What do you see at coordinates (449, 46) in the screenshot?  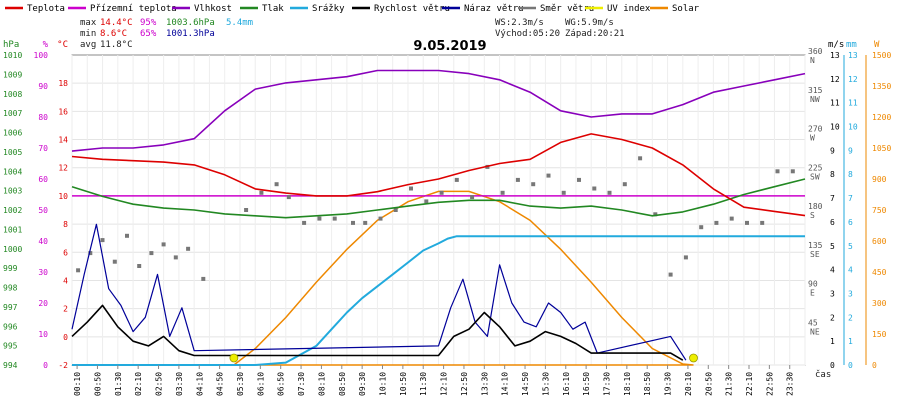 I see `chart-title: 9.05.2019` at bounding box center [449, 46].